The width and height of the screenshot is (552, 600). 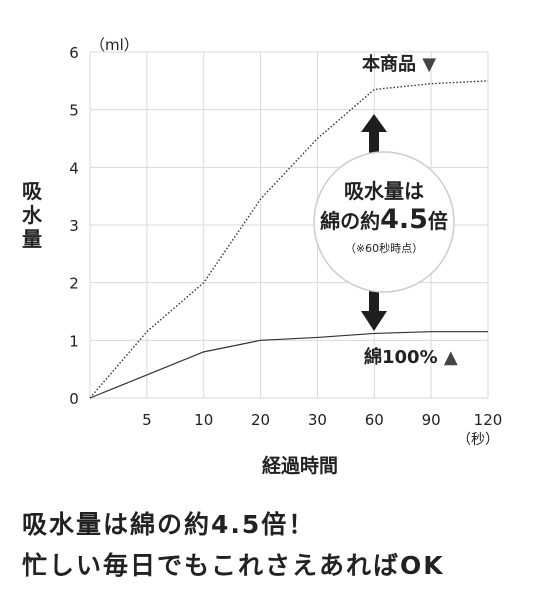 I want to click on series-label-cotton: 綿100% ▲, so click(x=411, y=357).